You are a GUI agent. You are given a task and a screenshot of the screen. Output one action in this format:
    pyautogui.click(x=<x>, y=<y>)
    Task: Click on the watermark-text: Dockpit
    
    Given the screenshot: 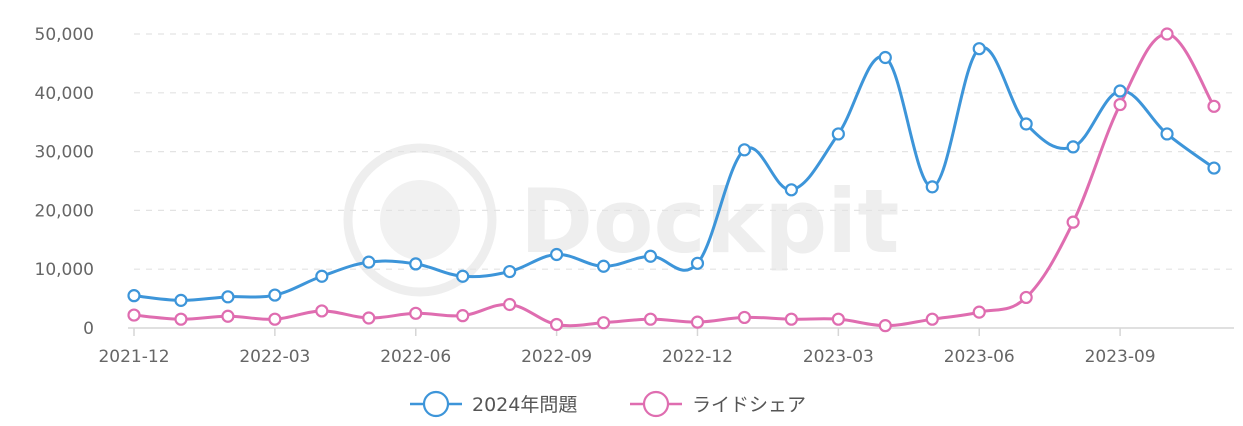 What is the action you would take?
    pyautogui.click(x=709, y=221)
    